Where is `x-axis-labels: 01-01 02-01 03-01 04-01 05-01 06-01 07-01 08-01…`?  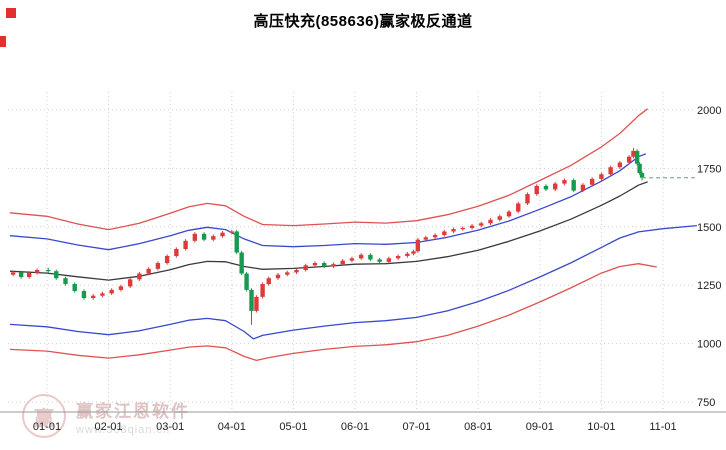 x-axis-labels: 01-01 02-01 03-01 04-01 05-01 06-01 07-01 08-01… is located at coordinates (355, 427).